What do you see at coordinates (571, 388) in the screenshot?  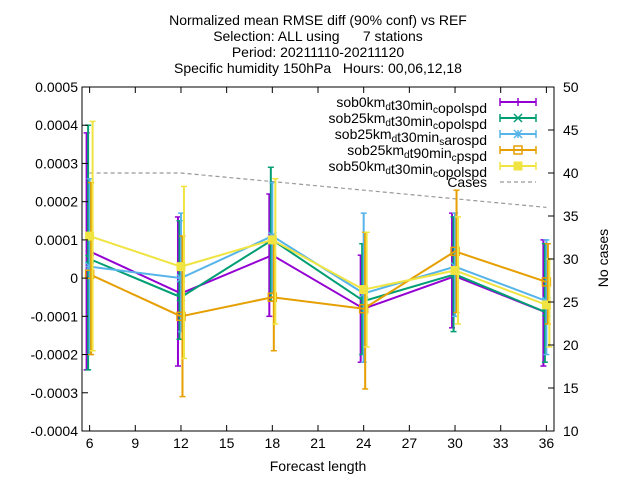 I see `y2-tick-label: 15` at bounding box center [571, 388].